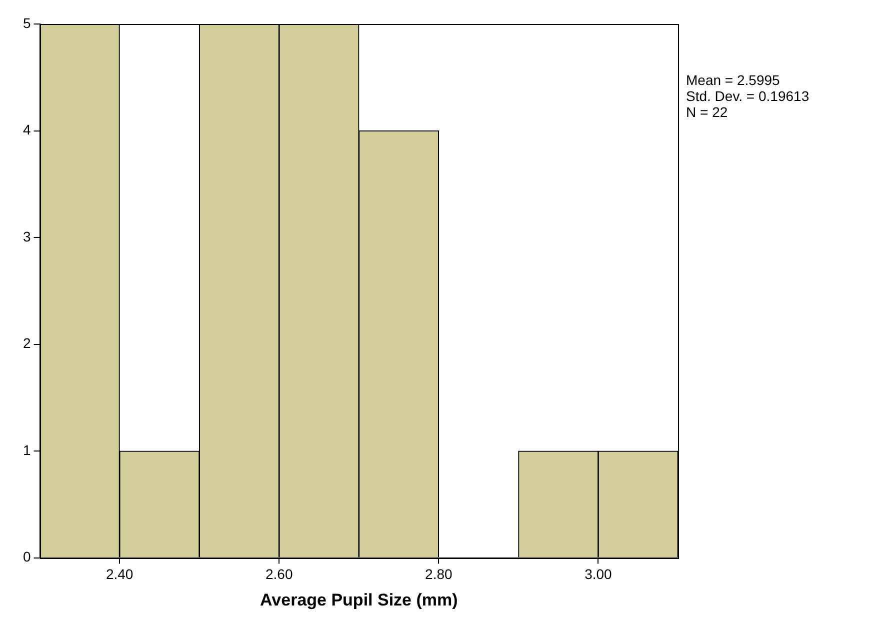 This screenshot has height=625, width=882. What do you see at coordinates (120, 574) in the screenshot?
I see `x-tick-label: 2.40` at bounding box center [120, 574].